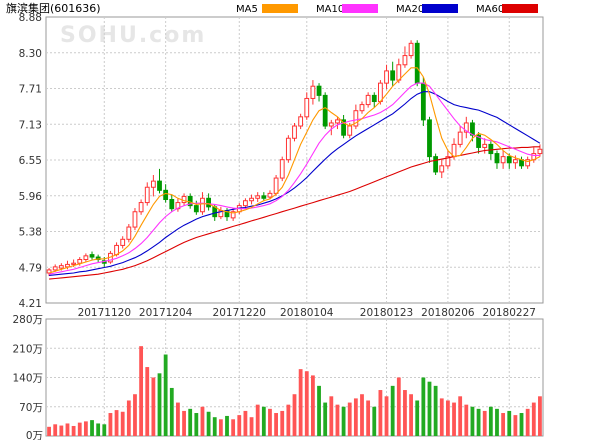 The height and width of the screenshot is (440, 600). I want to click on price-y-tick: 5.38, so click(30, 233).